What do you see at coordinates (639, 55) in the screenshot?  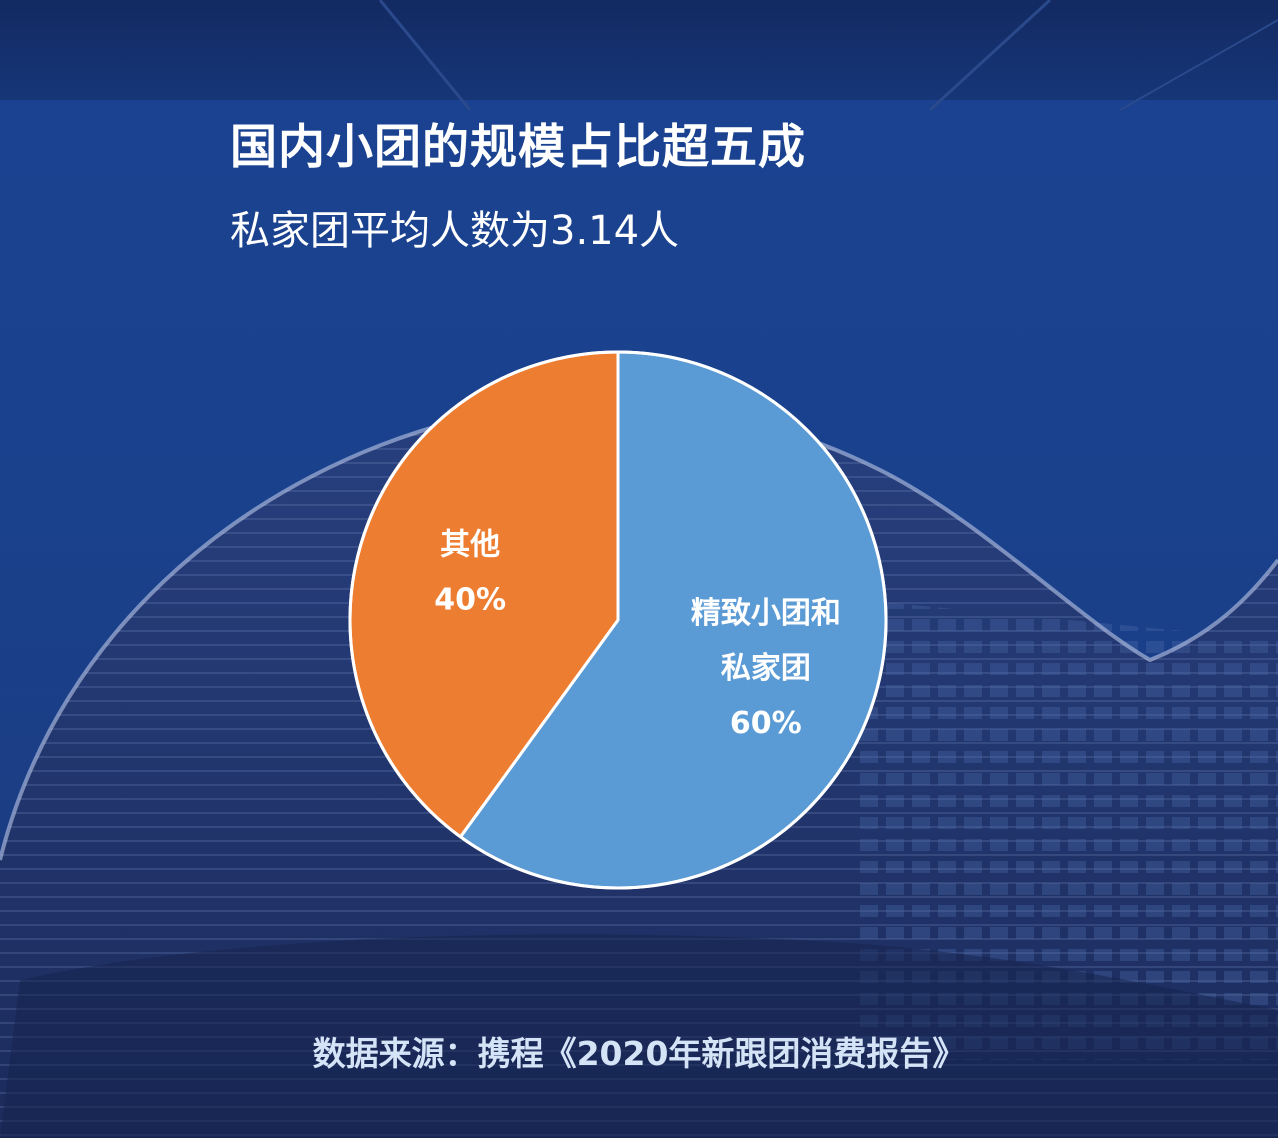 I see `background-top-band` at bounding box center [639, 55].